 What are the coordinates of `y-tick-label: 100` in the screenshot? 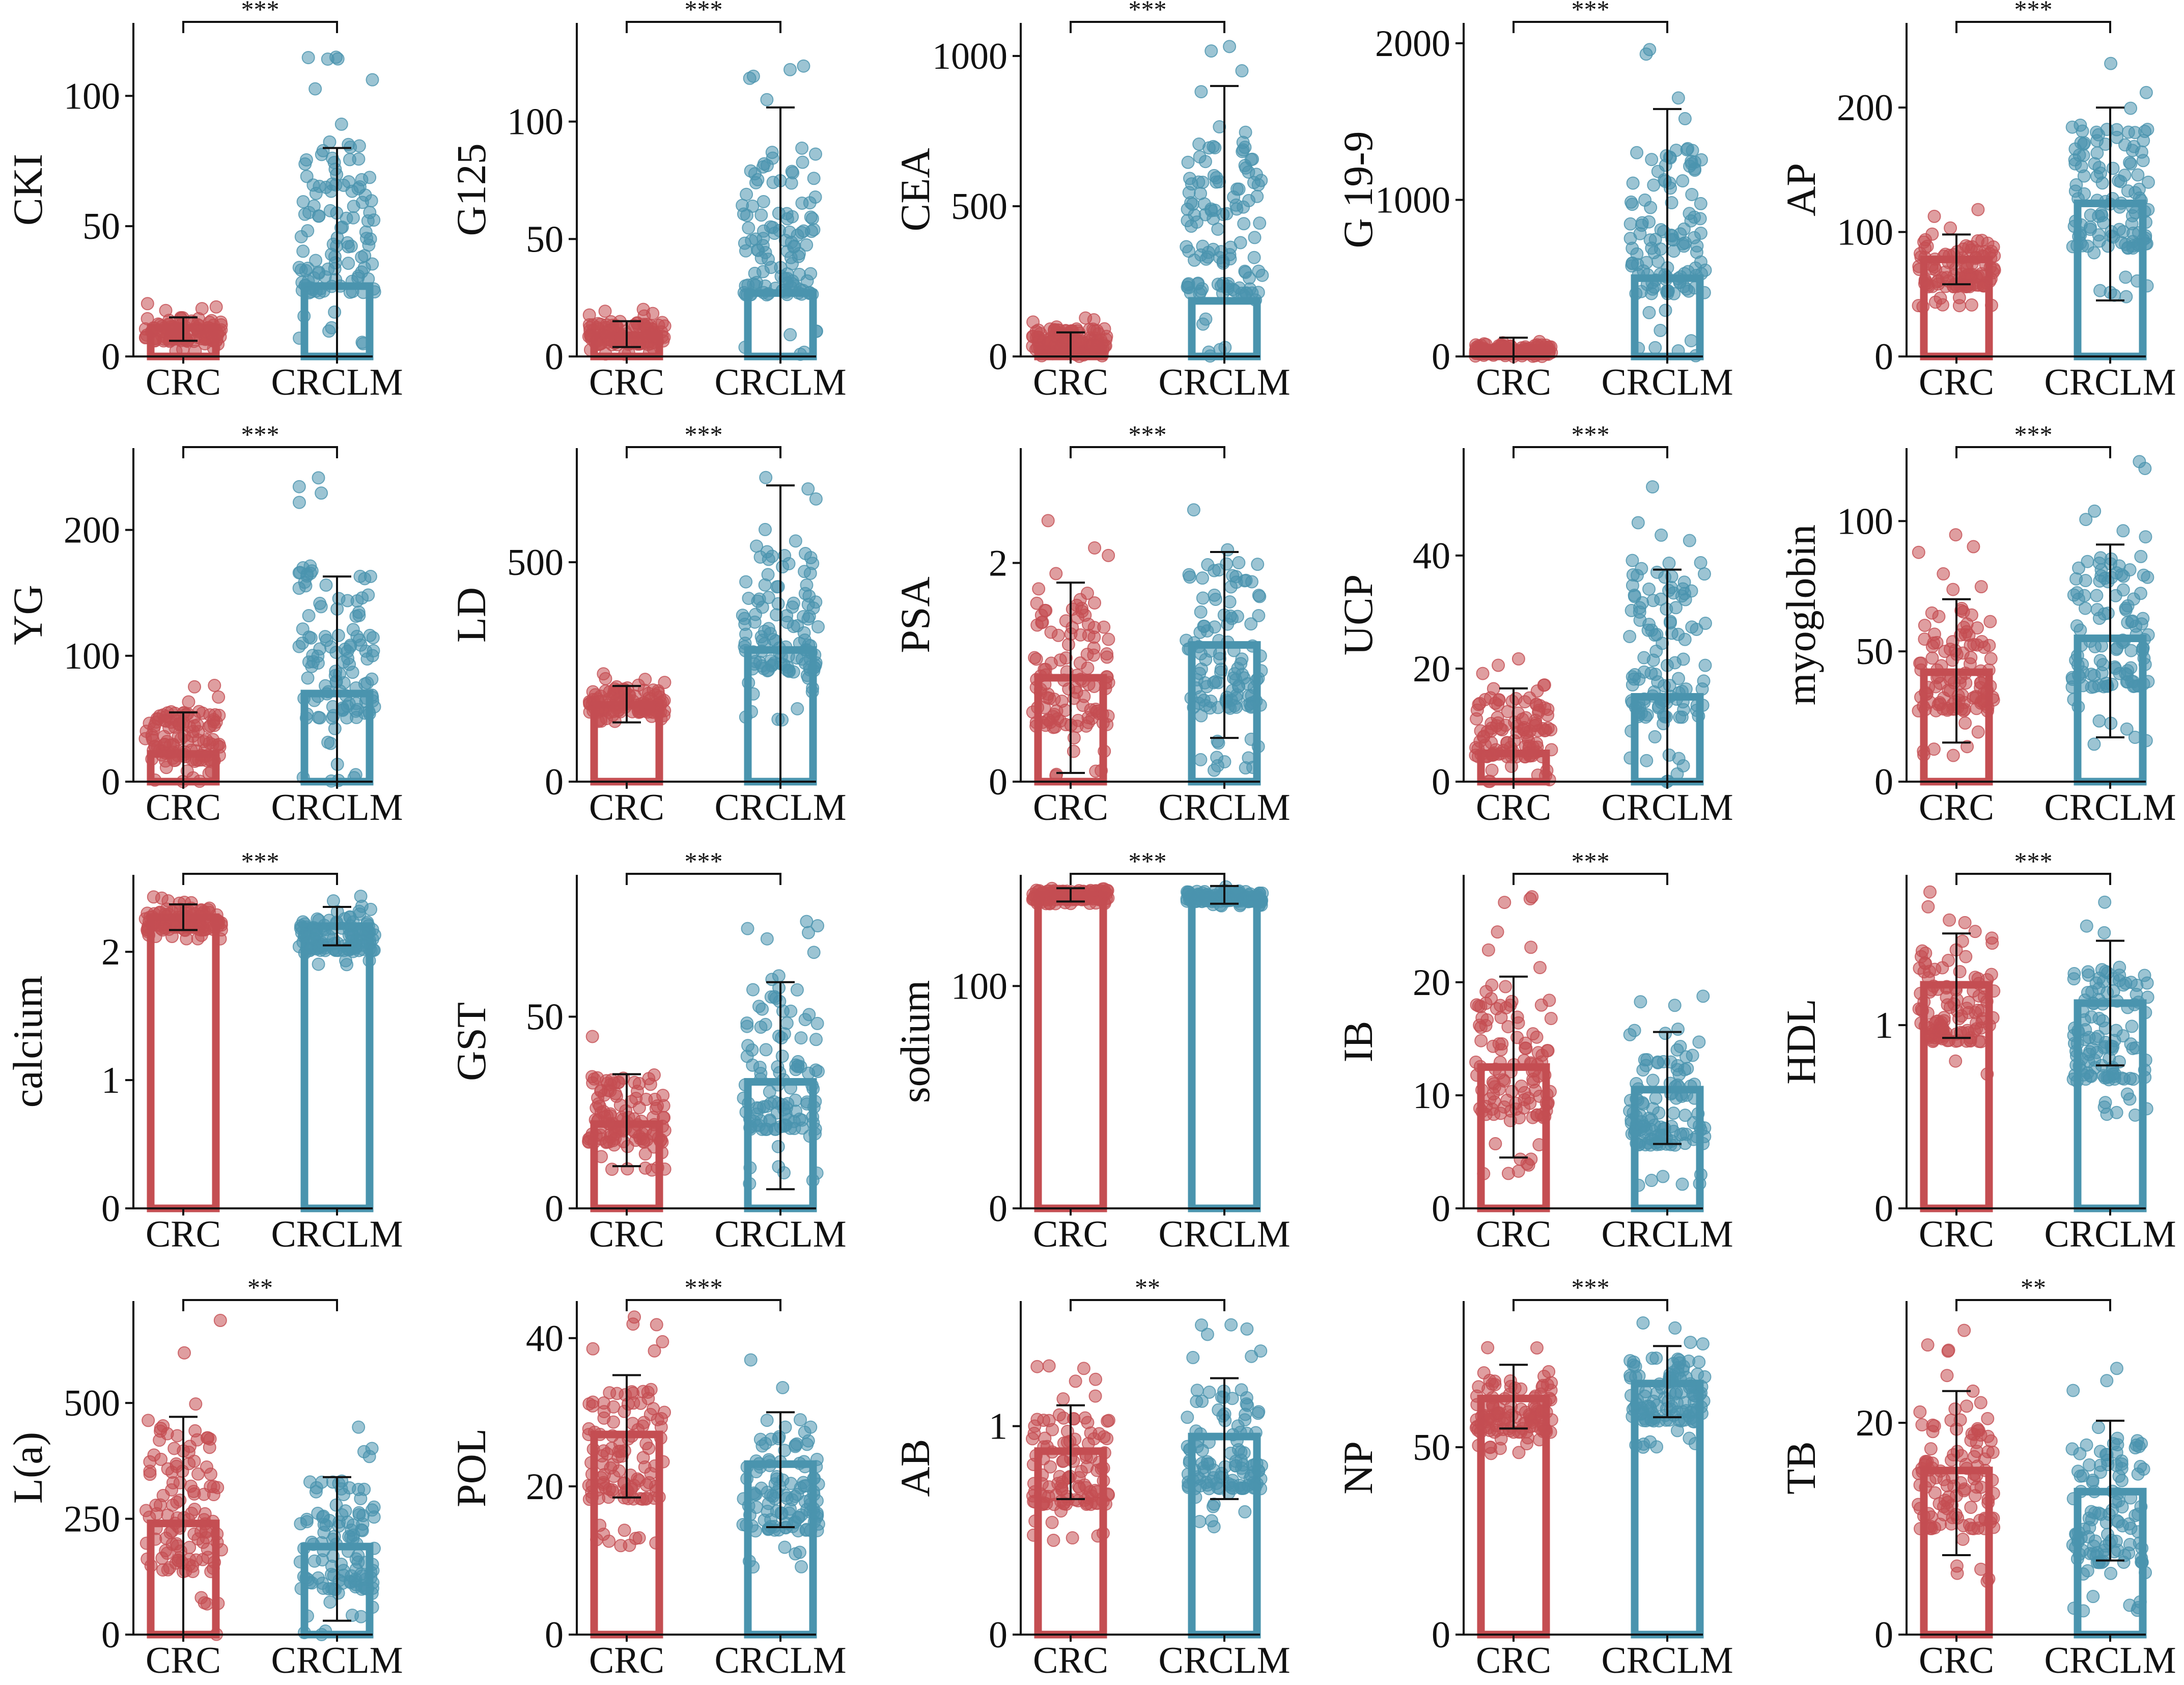 It's located at (1865, 233).